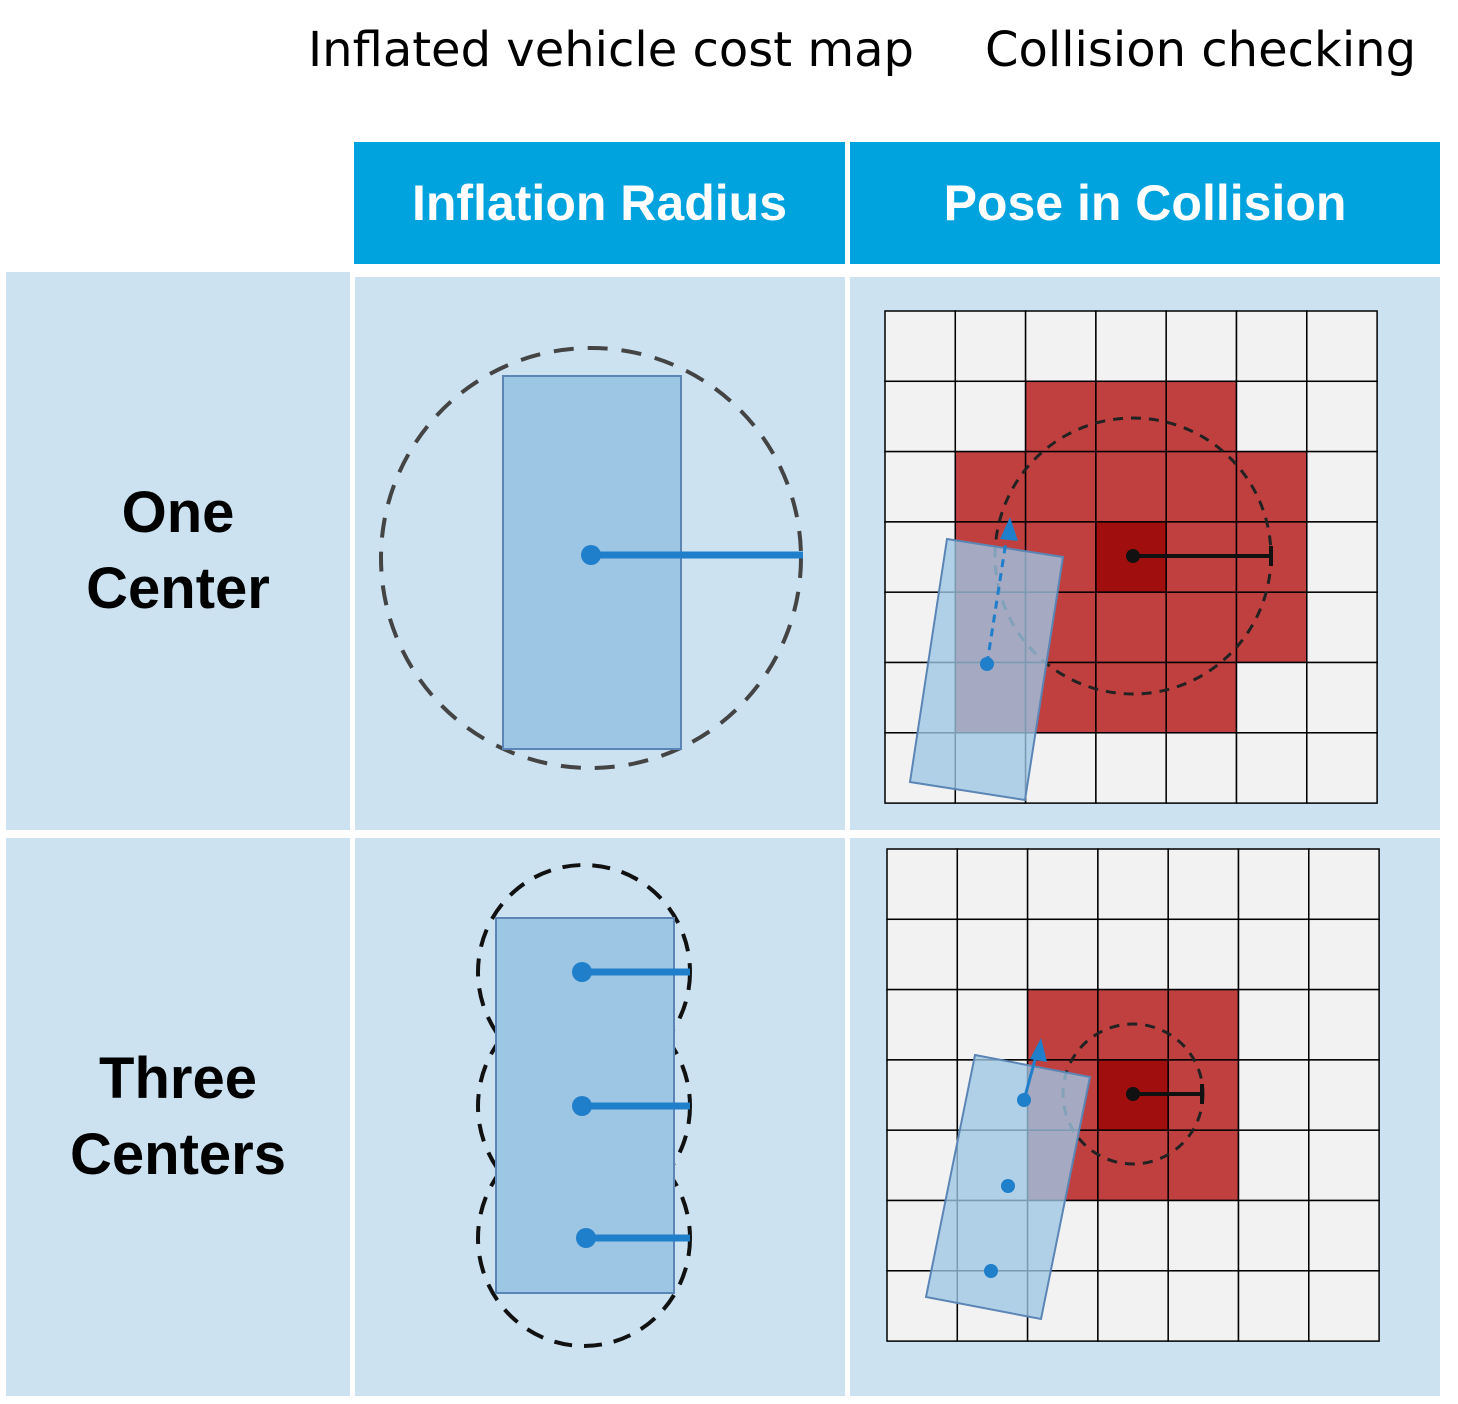 This screenshot has width=1458, height=1404. What do you see at coordinates (178, 551) in the screenshot?
I see `row-header-one-center: One Center` at bounding box center [178, 551].